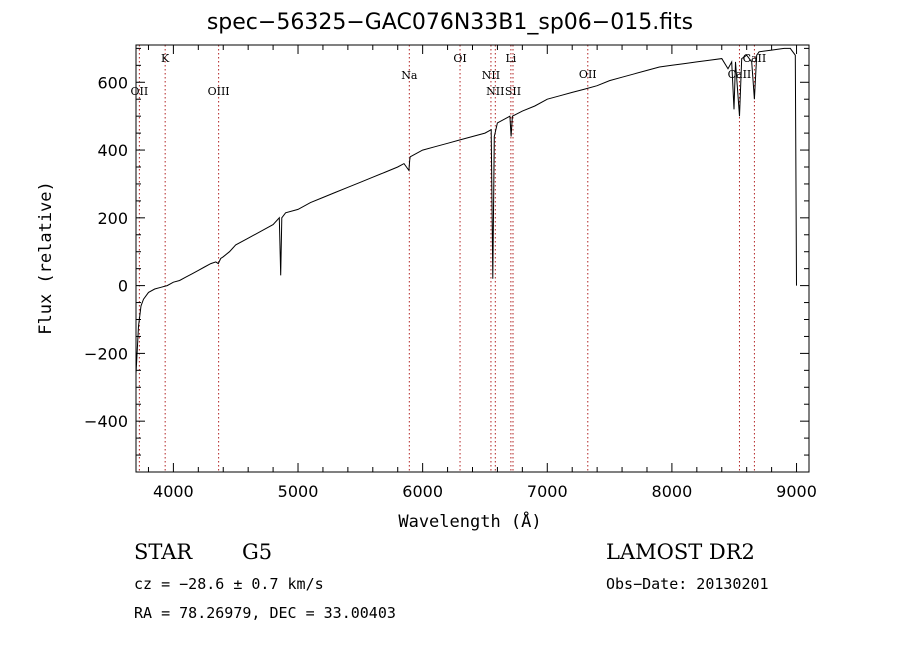  Describe the element at coordinates (229, 584) in the screenshot. I see `redshift-velocity: cz = −28.6 ± 0.7 km/s` at that location.